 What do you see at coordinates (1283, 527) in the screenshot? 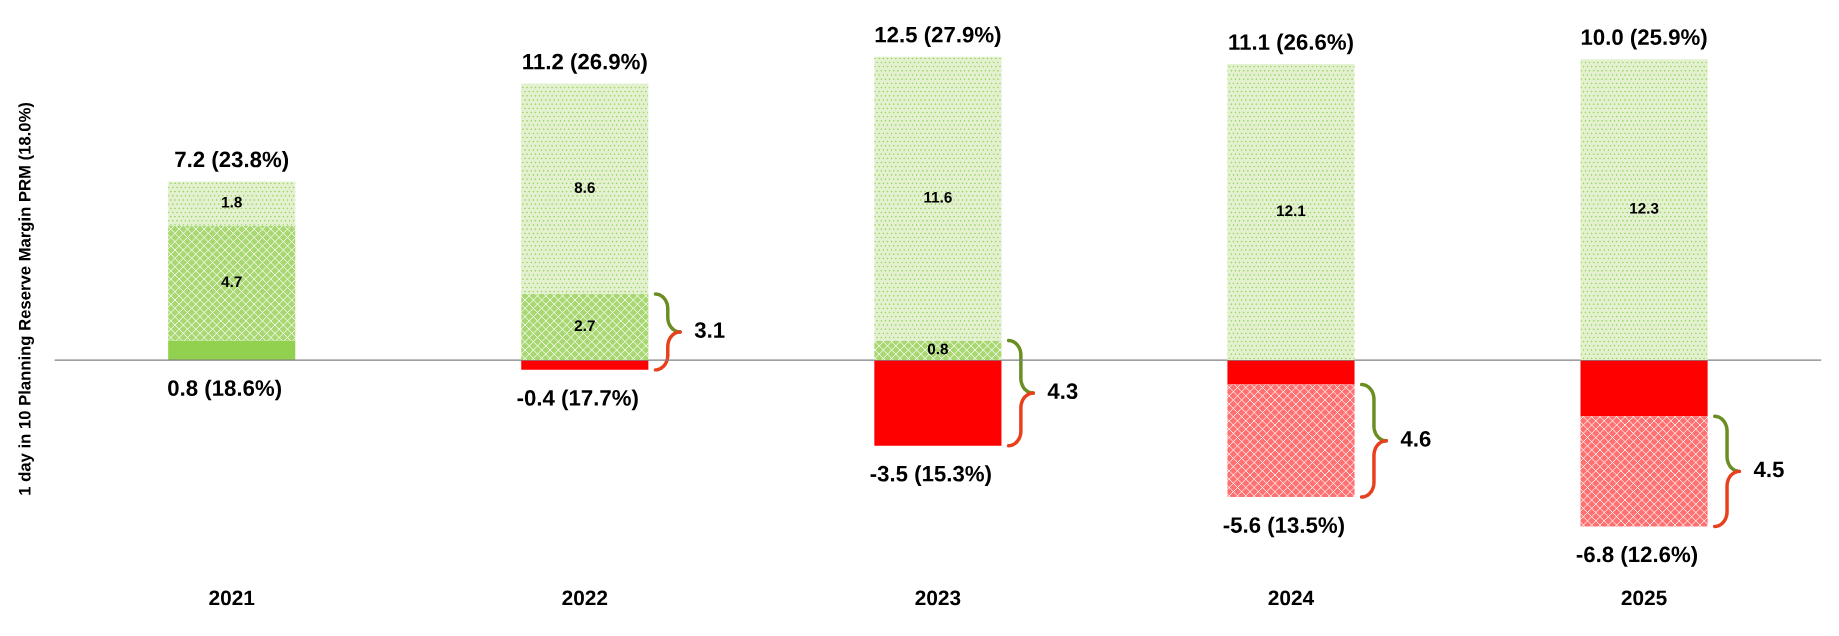
I see `text: -5.6 (13.5%)` at bounding box center [1283, 527].